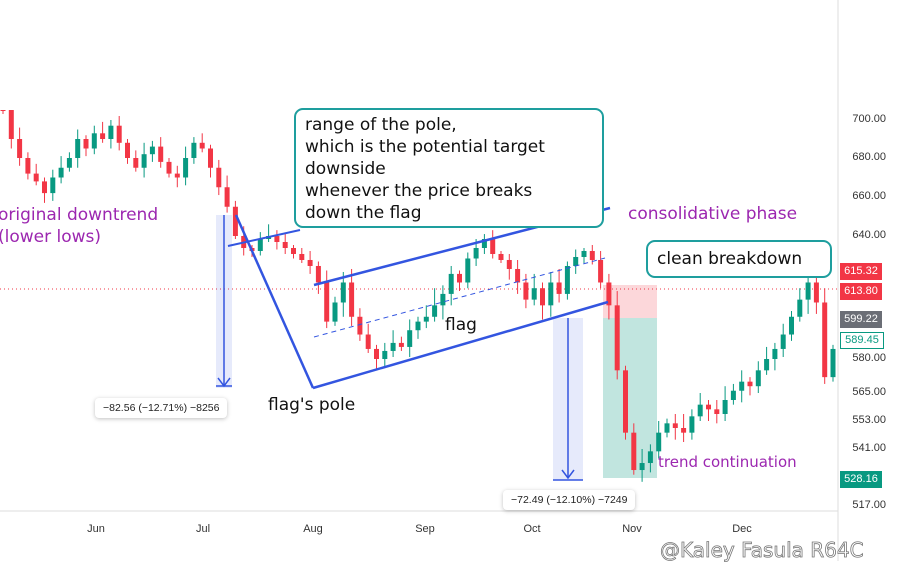 The image size is (898, 562). What do you see at coordinates (869, 505) in the screenshot?
I see `price-tick: 517.00` at bounding box center [869, 505].